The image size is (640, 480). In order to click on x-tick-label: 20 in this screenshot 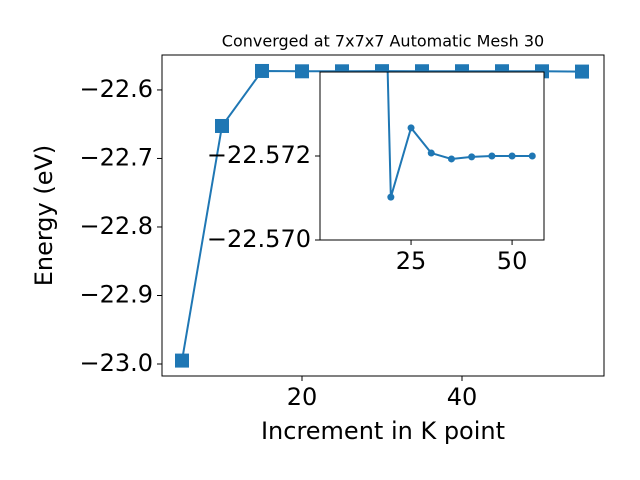, I will do `click(302, 397)`.